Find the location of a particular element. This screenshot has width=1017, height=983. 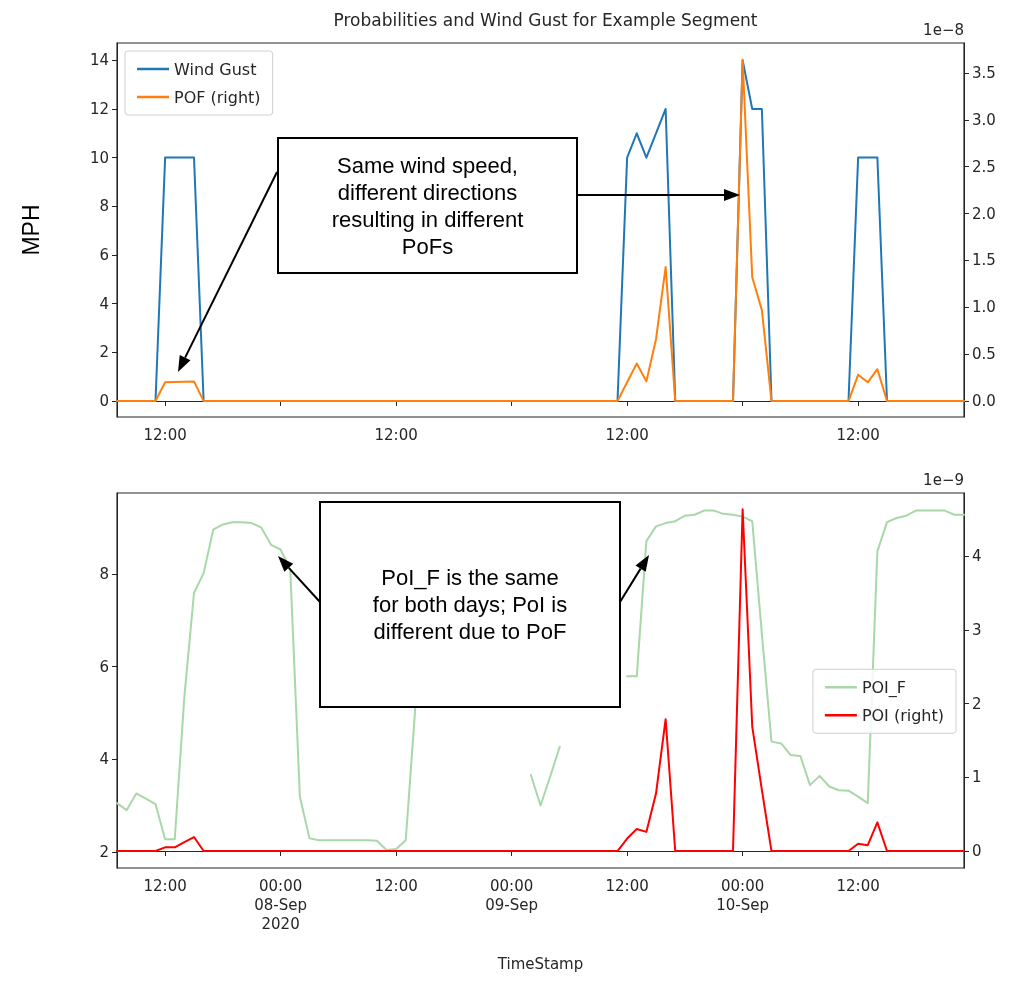

legend-label: POF (right) is located at coordinates (217, 97).